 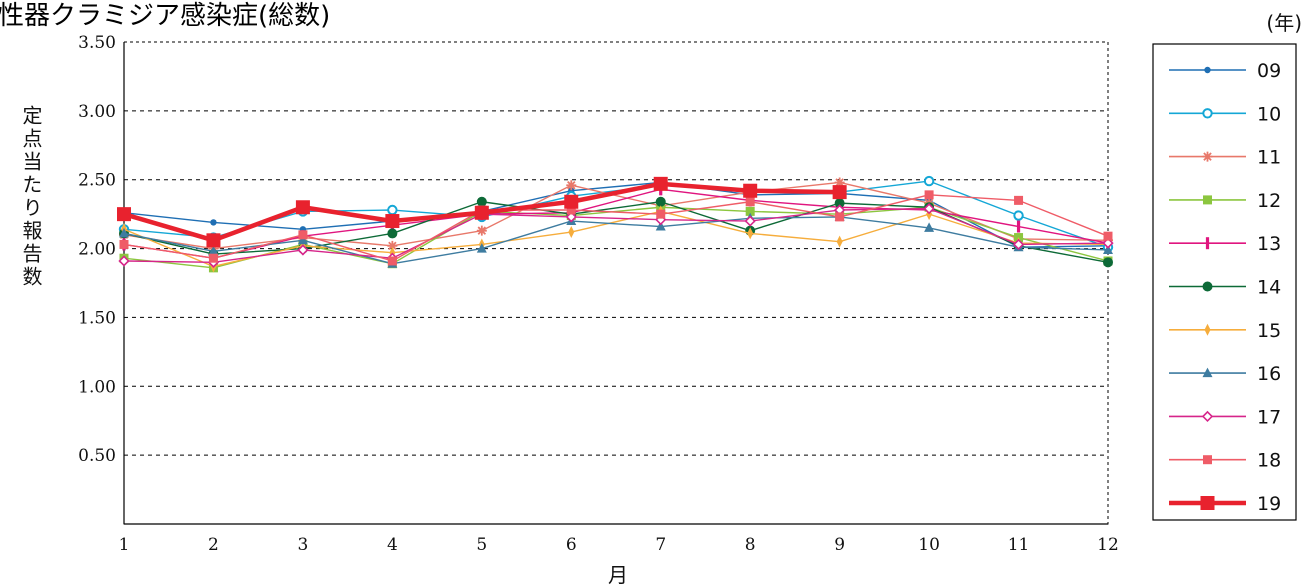 What do you see at coordinates (97, 318) in the screenshot?
I see `y-tick-label: 1.50` at bounding box center [97, 318].